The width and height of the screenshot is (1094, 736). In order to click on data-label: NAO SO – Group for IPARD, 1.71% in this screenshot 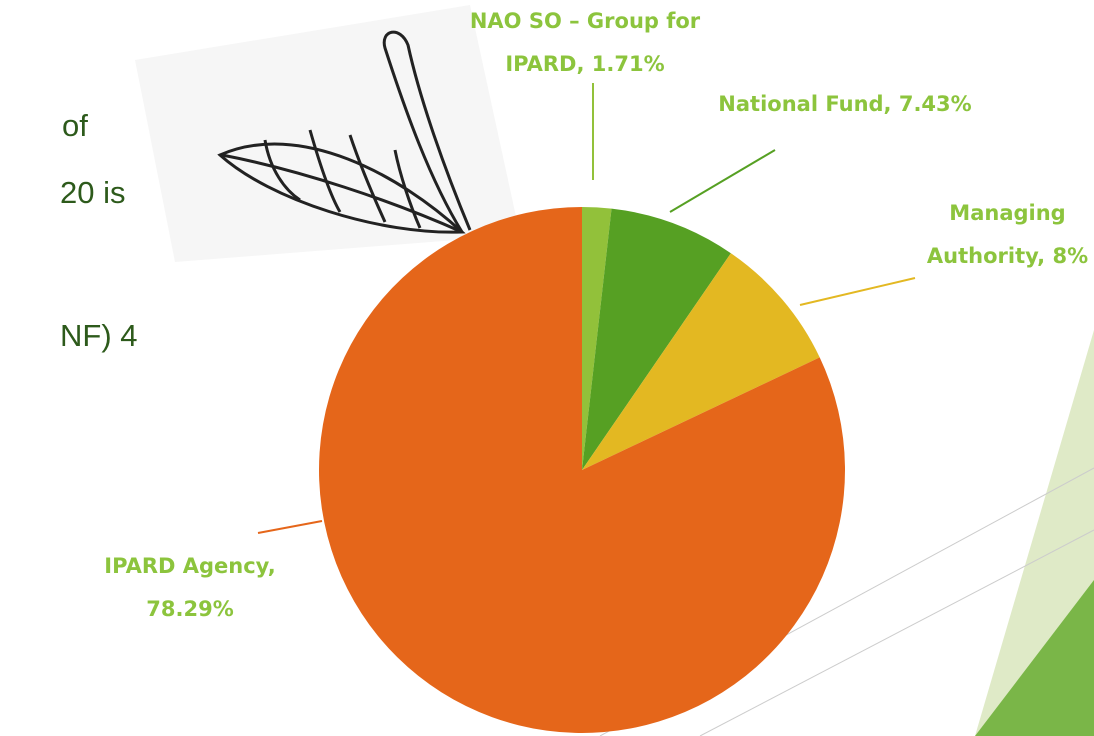, I will do `click(585, 43)`.